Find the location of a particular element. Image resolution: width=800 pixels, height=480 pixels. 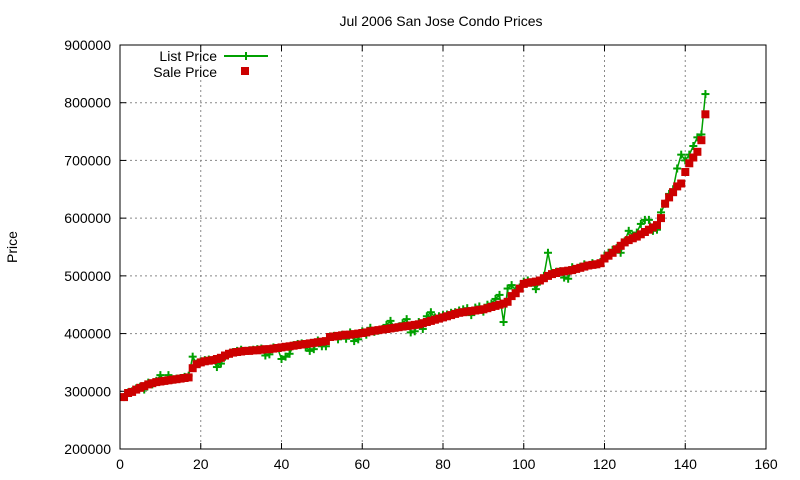

x-tick-label: 0 is located at coordinates (120, 464).